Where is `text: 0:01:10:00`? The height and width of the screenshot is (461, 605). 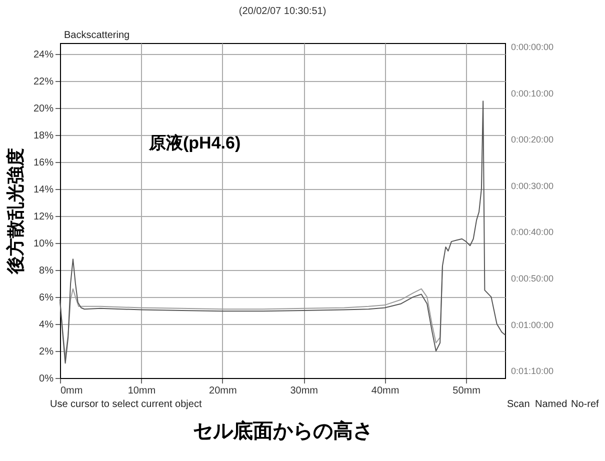 text: 0:01:10:00 is located at coordinates (532, 371).